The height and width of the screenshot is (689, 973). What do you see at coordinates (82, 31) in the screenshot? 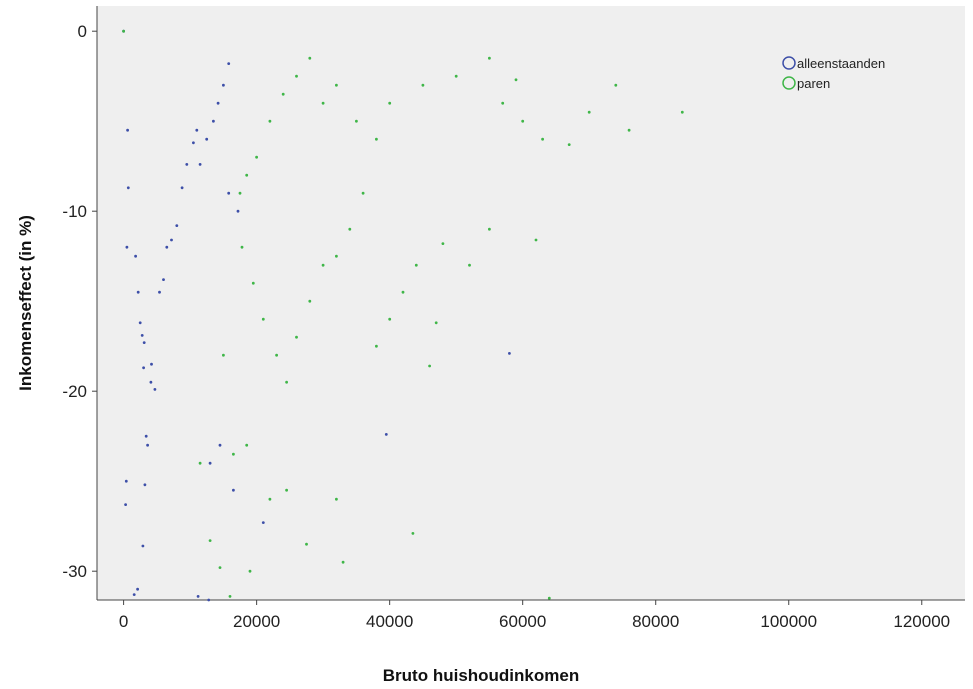
I see `y-tick-label: 0` at bounding box center [82, 31].